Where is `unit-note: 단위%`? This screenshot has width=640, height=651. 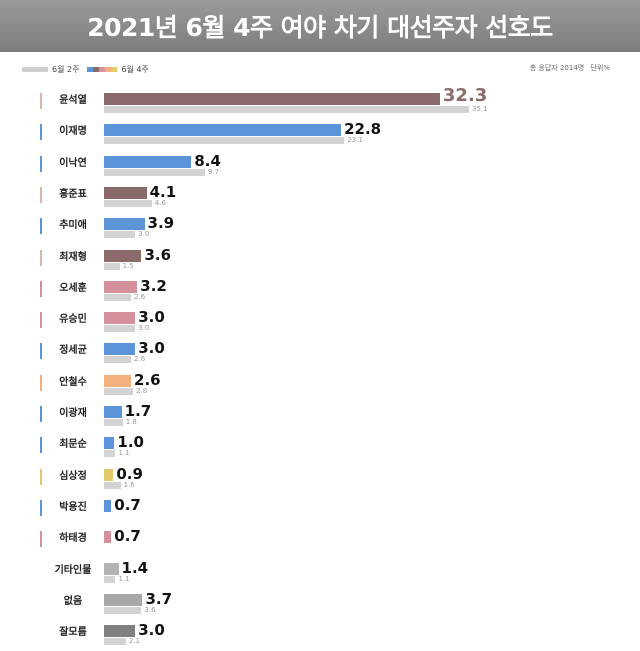
unit-note: 단위% is located at coordinates (600, 68).